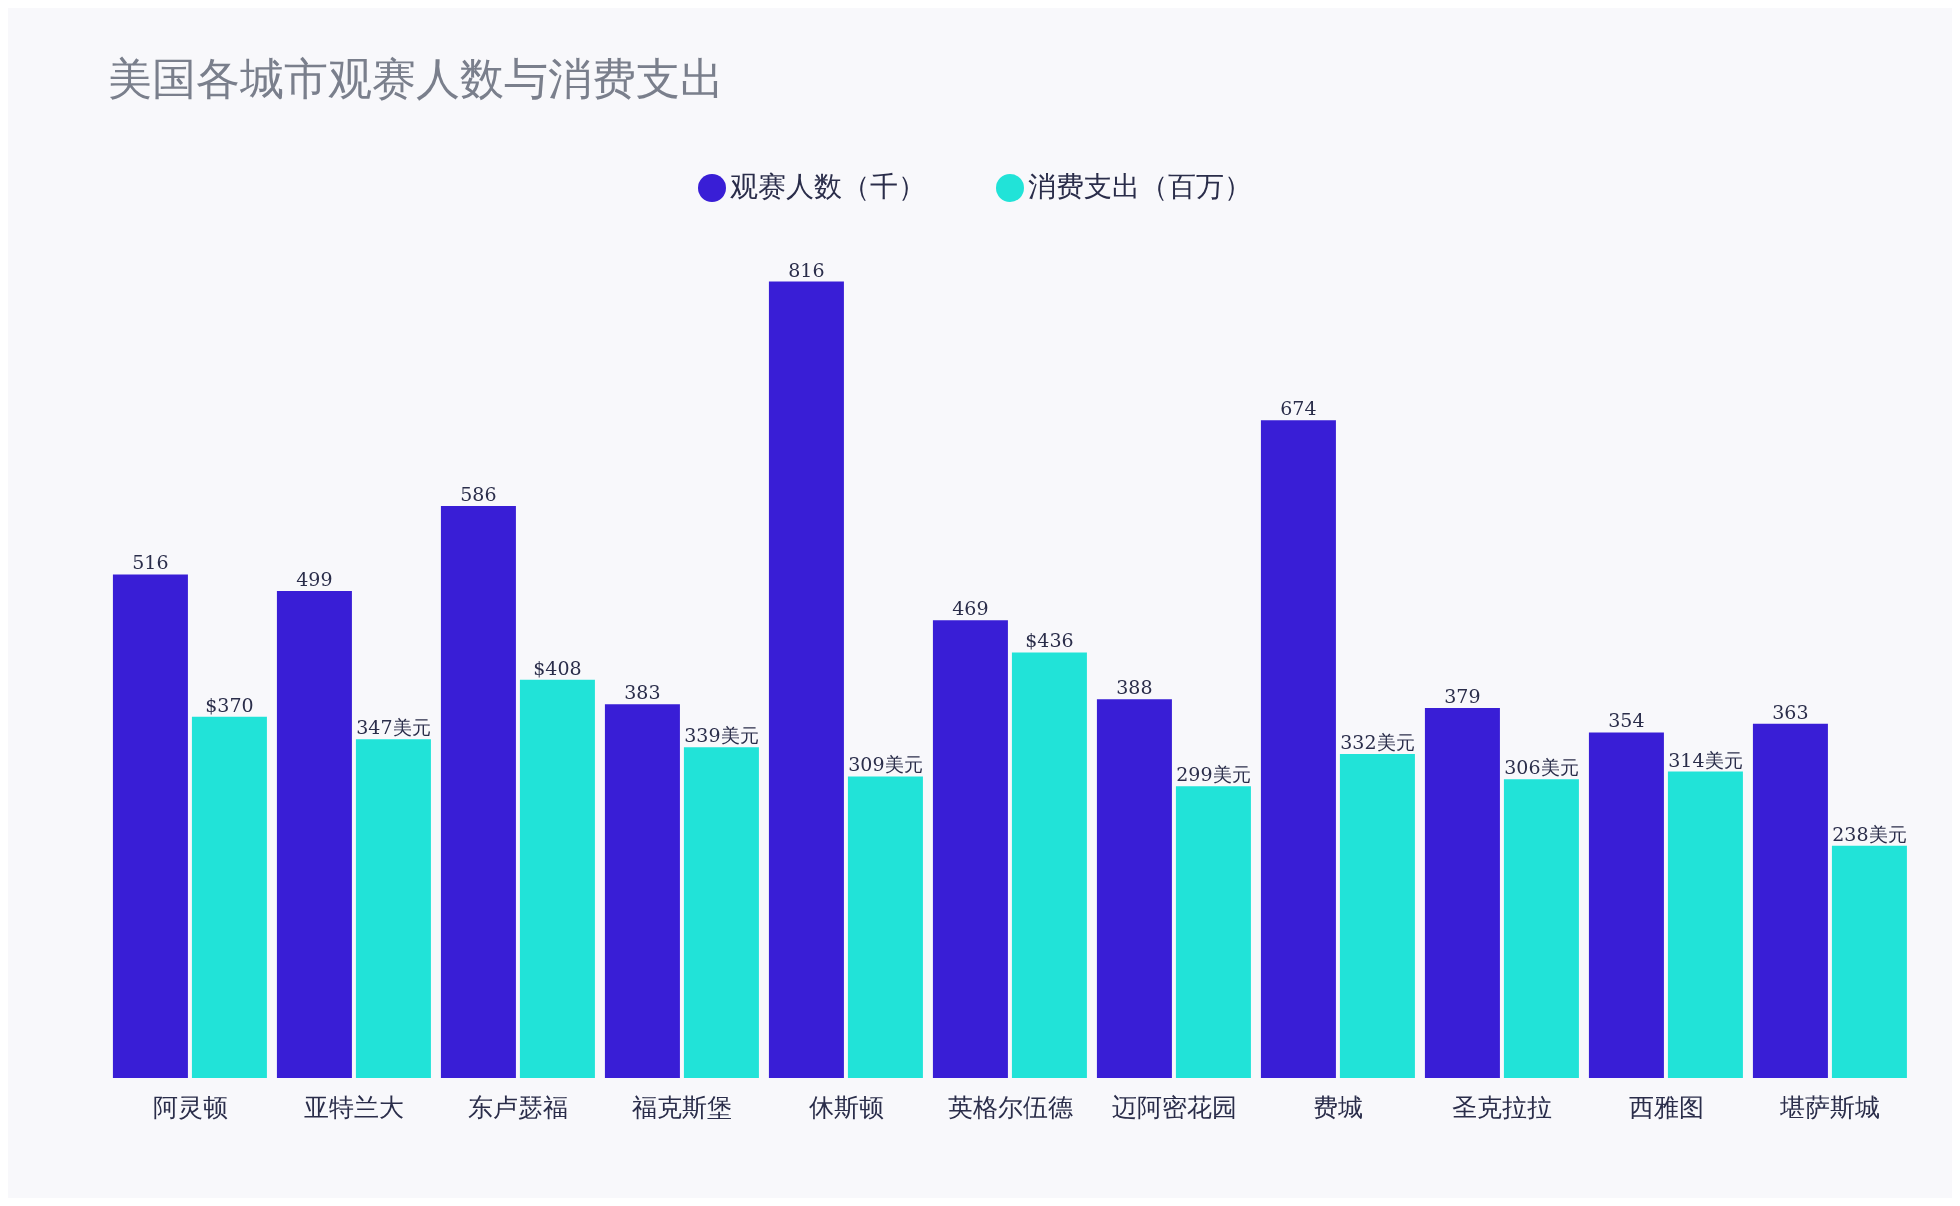 Image resolution: width=1960 pixels, height=1206 pixels. I want to click on data-label: 816, so click(806, 269).